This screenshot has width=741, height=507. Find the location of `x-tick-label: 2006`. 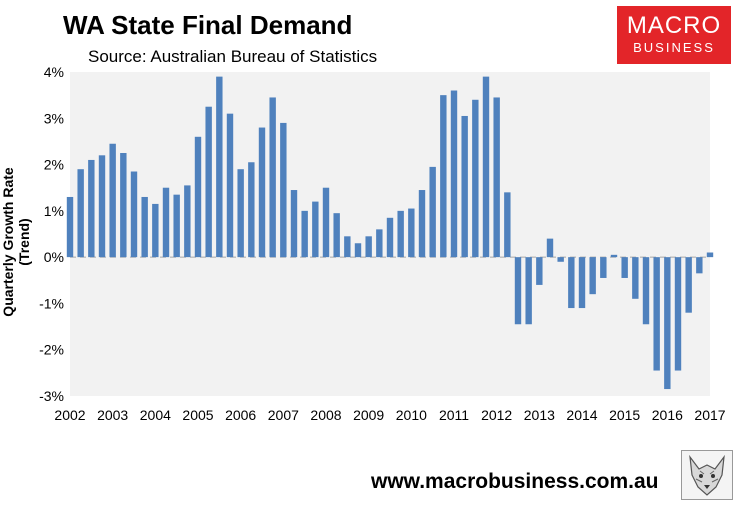

x-tick-label: 2006 is located at coordinates (240, 415).